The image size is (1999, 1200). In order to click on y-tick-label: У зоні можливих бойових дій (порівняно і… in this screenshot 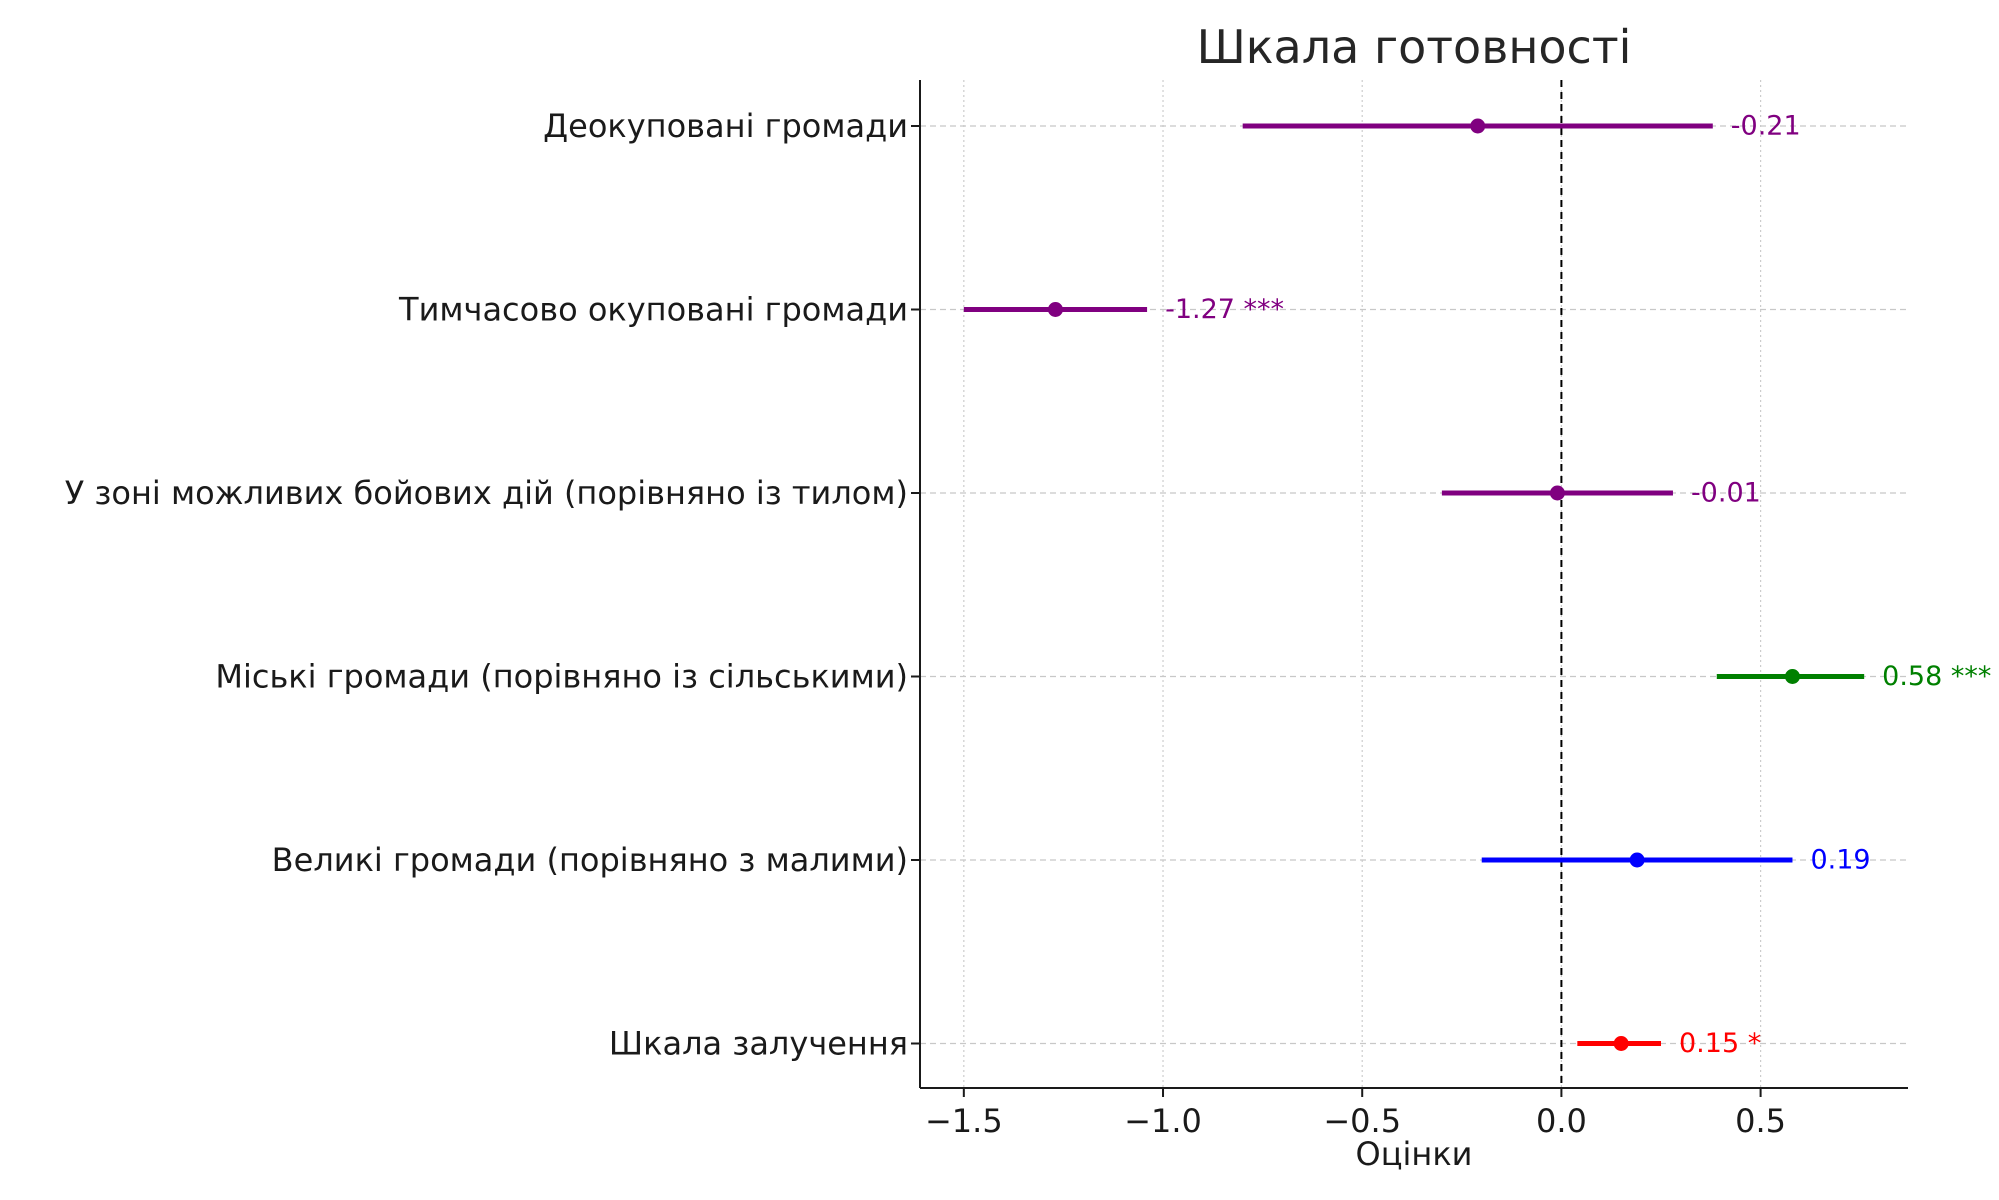, I will do `click(486, 493)`.